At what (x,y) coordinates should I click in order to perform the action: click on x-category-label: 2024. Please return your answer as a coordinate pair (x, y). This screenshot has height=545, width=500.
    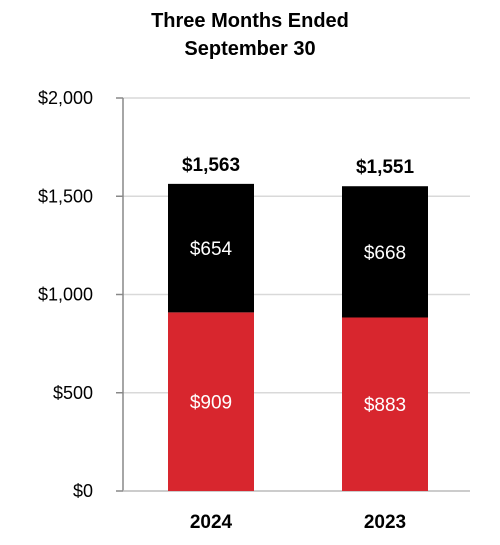
    Looking at the image, I should click on (211, 522).